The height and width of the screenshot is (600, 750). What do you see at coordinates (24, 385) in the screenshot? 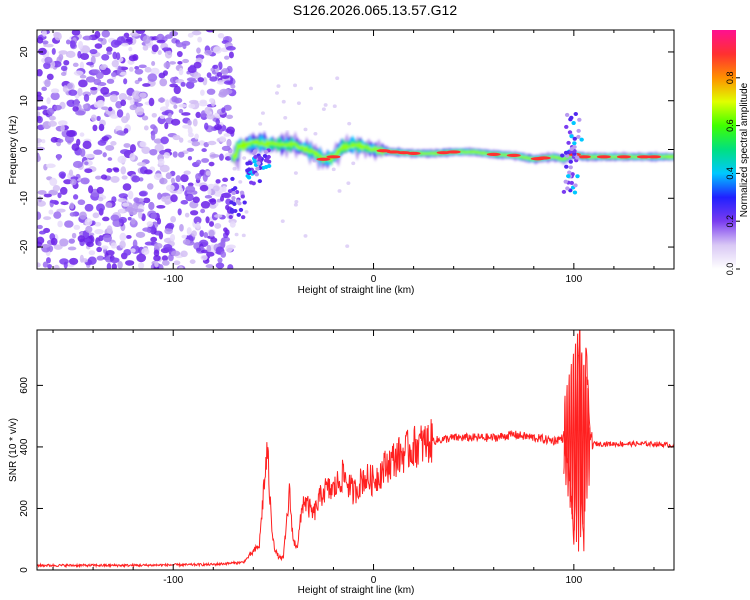
I see `snr-ytick-label: 600` at bounding box center [24, 385].